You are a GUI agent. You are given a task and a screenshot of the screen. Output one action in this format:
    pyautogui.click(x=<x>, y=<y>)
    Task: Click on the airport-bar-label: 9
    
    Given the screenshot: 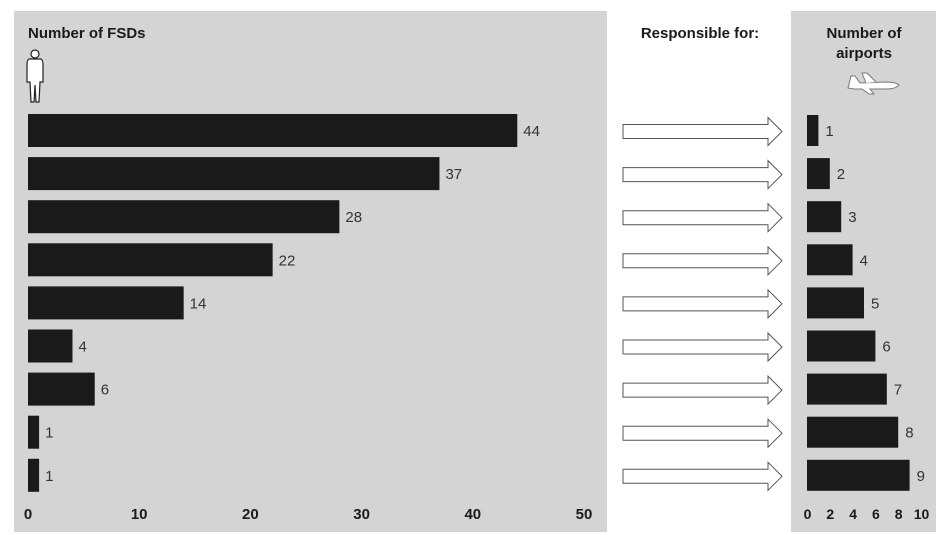 What is the action you would take?
    pyautogui.click(x=921, y=476)
    